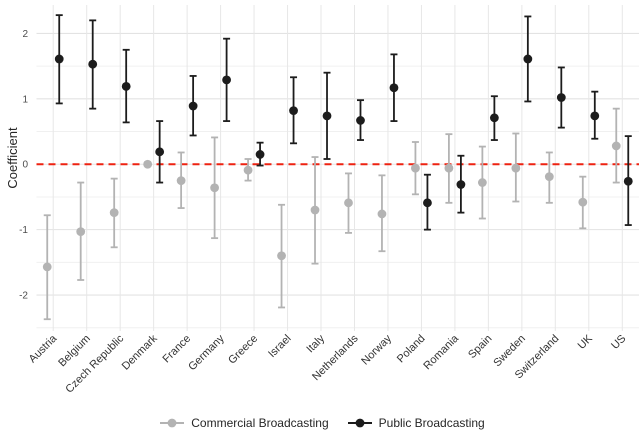 The image size is (644, 444). What do you see at coordinates (431, 423) in the screenshot?
I see `legend-label-public: Public Broadcasting` at bounding box center [431, 423].